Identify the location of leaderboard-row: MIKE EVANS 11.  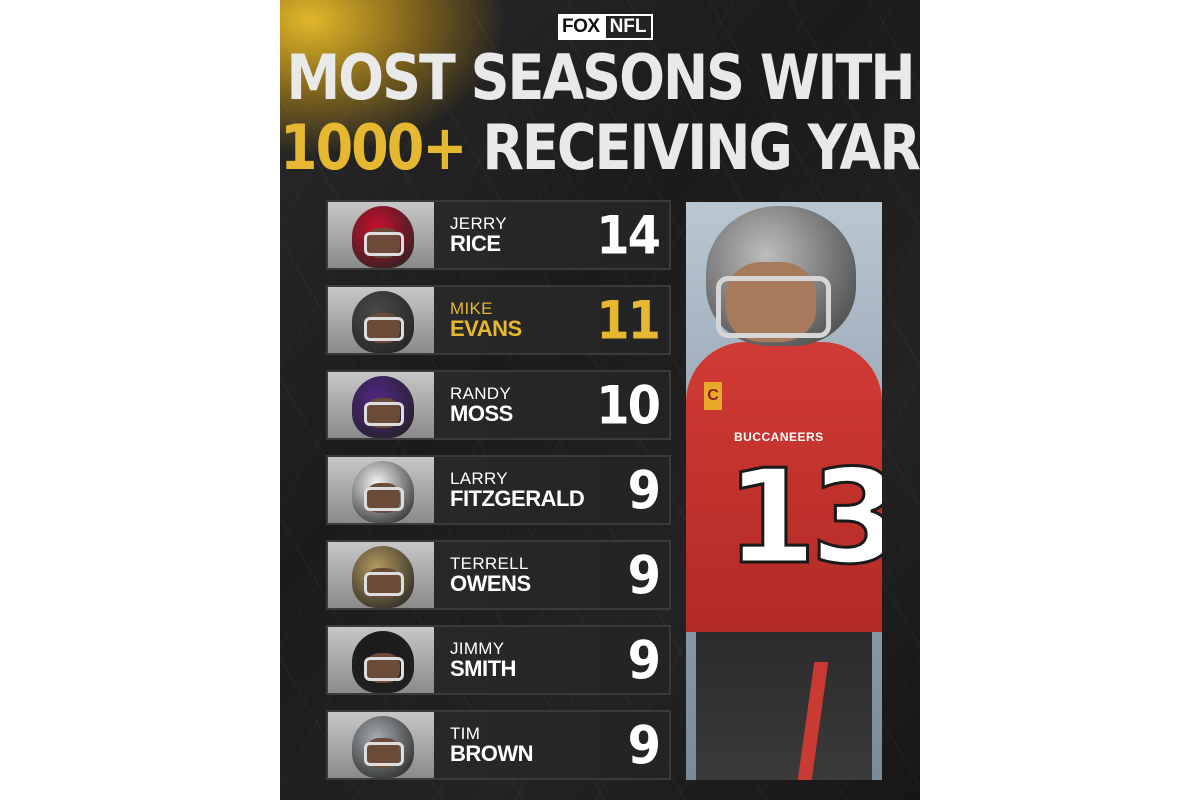
(498, 320).